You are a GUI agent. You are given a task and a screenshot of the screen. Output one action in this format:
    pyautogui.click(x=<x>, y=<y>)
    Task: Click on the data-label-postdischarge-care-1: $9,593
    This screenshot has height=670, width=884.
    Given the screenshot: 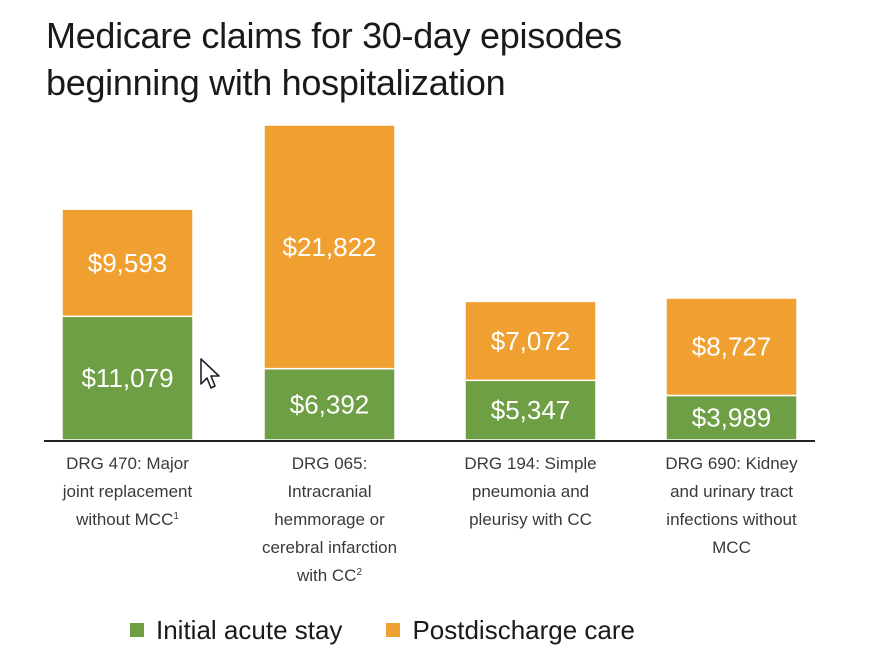 What is the action you would take?
    pyautogui.click(x=128, y=263)
    